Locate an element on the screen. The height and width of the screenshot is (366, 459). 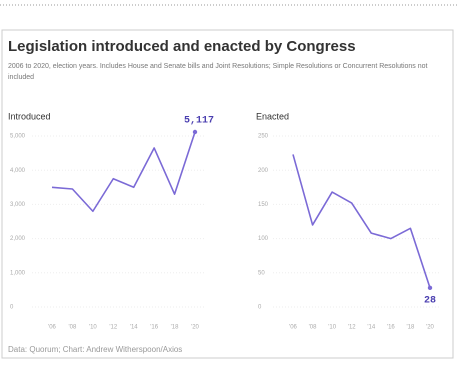
y-tick-label: 3,000 is located at coordinates (18, 205).